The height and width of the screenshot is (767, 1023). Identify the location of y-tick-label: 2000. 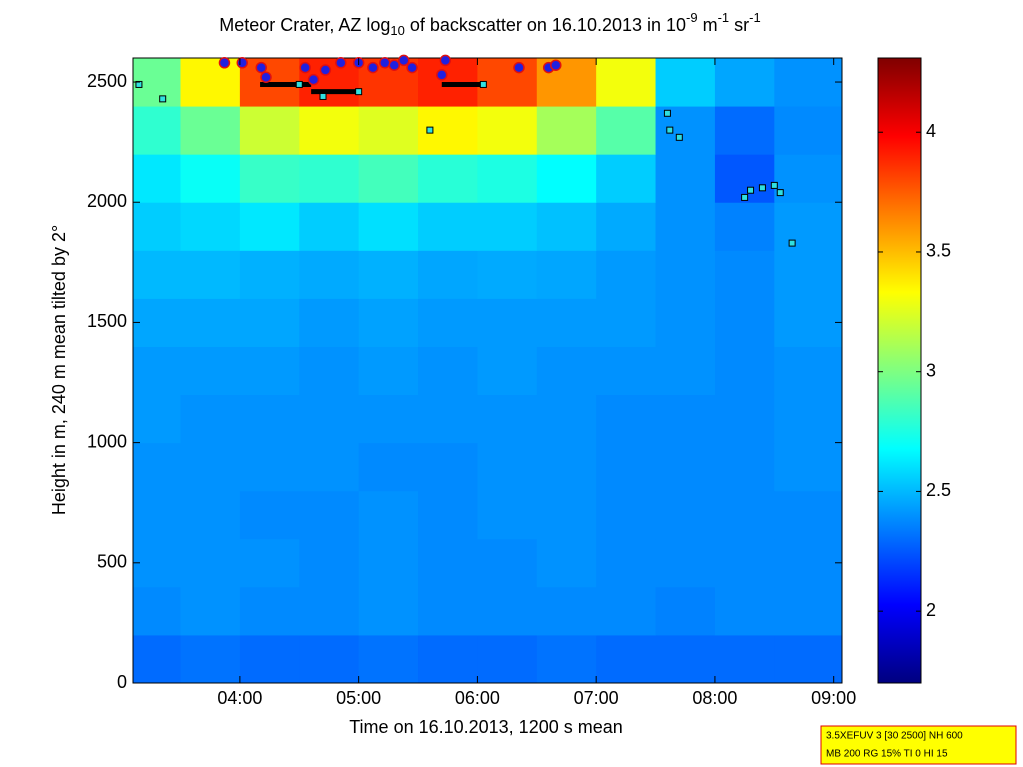
(107, 201).